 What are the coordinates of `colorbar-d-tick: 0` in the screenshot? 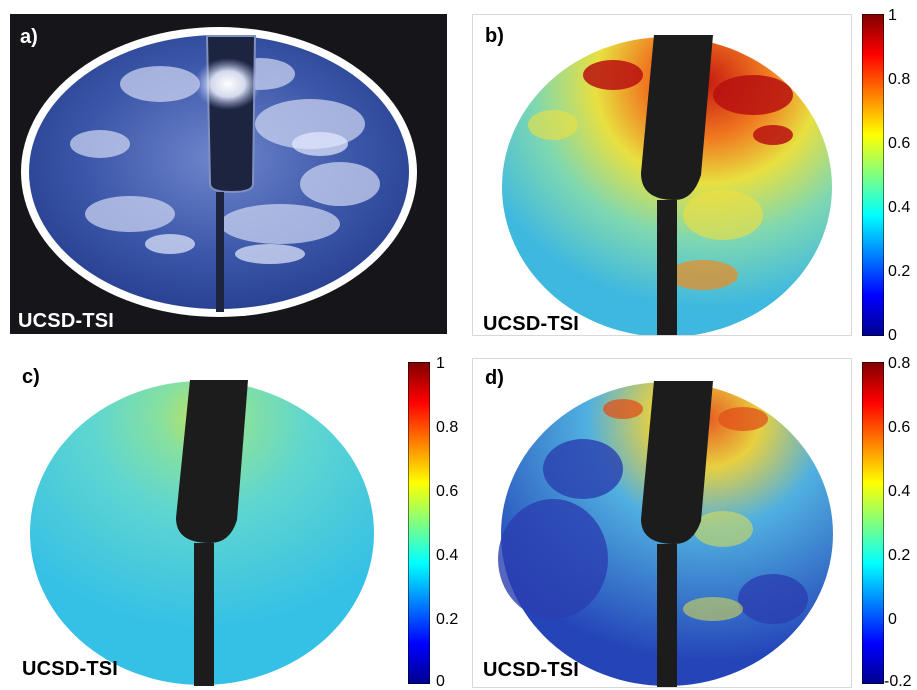 It's located at (892, 619).